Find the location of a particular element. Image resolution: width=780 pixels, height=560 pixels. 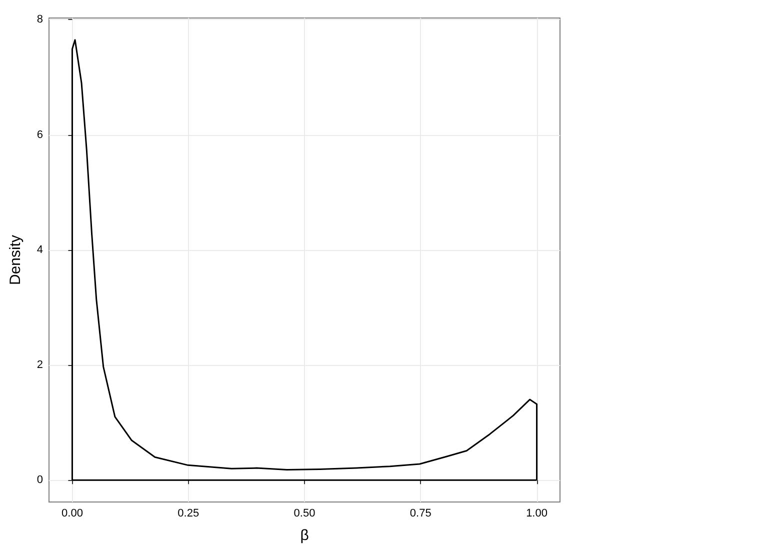

x-tick-label: 0.50 is located at coordinates (305, 514).